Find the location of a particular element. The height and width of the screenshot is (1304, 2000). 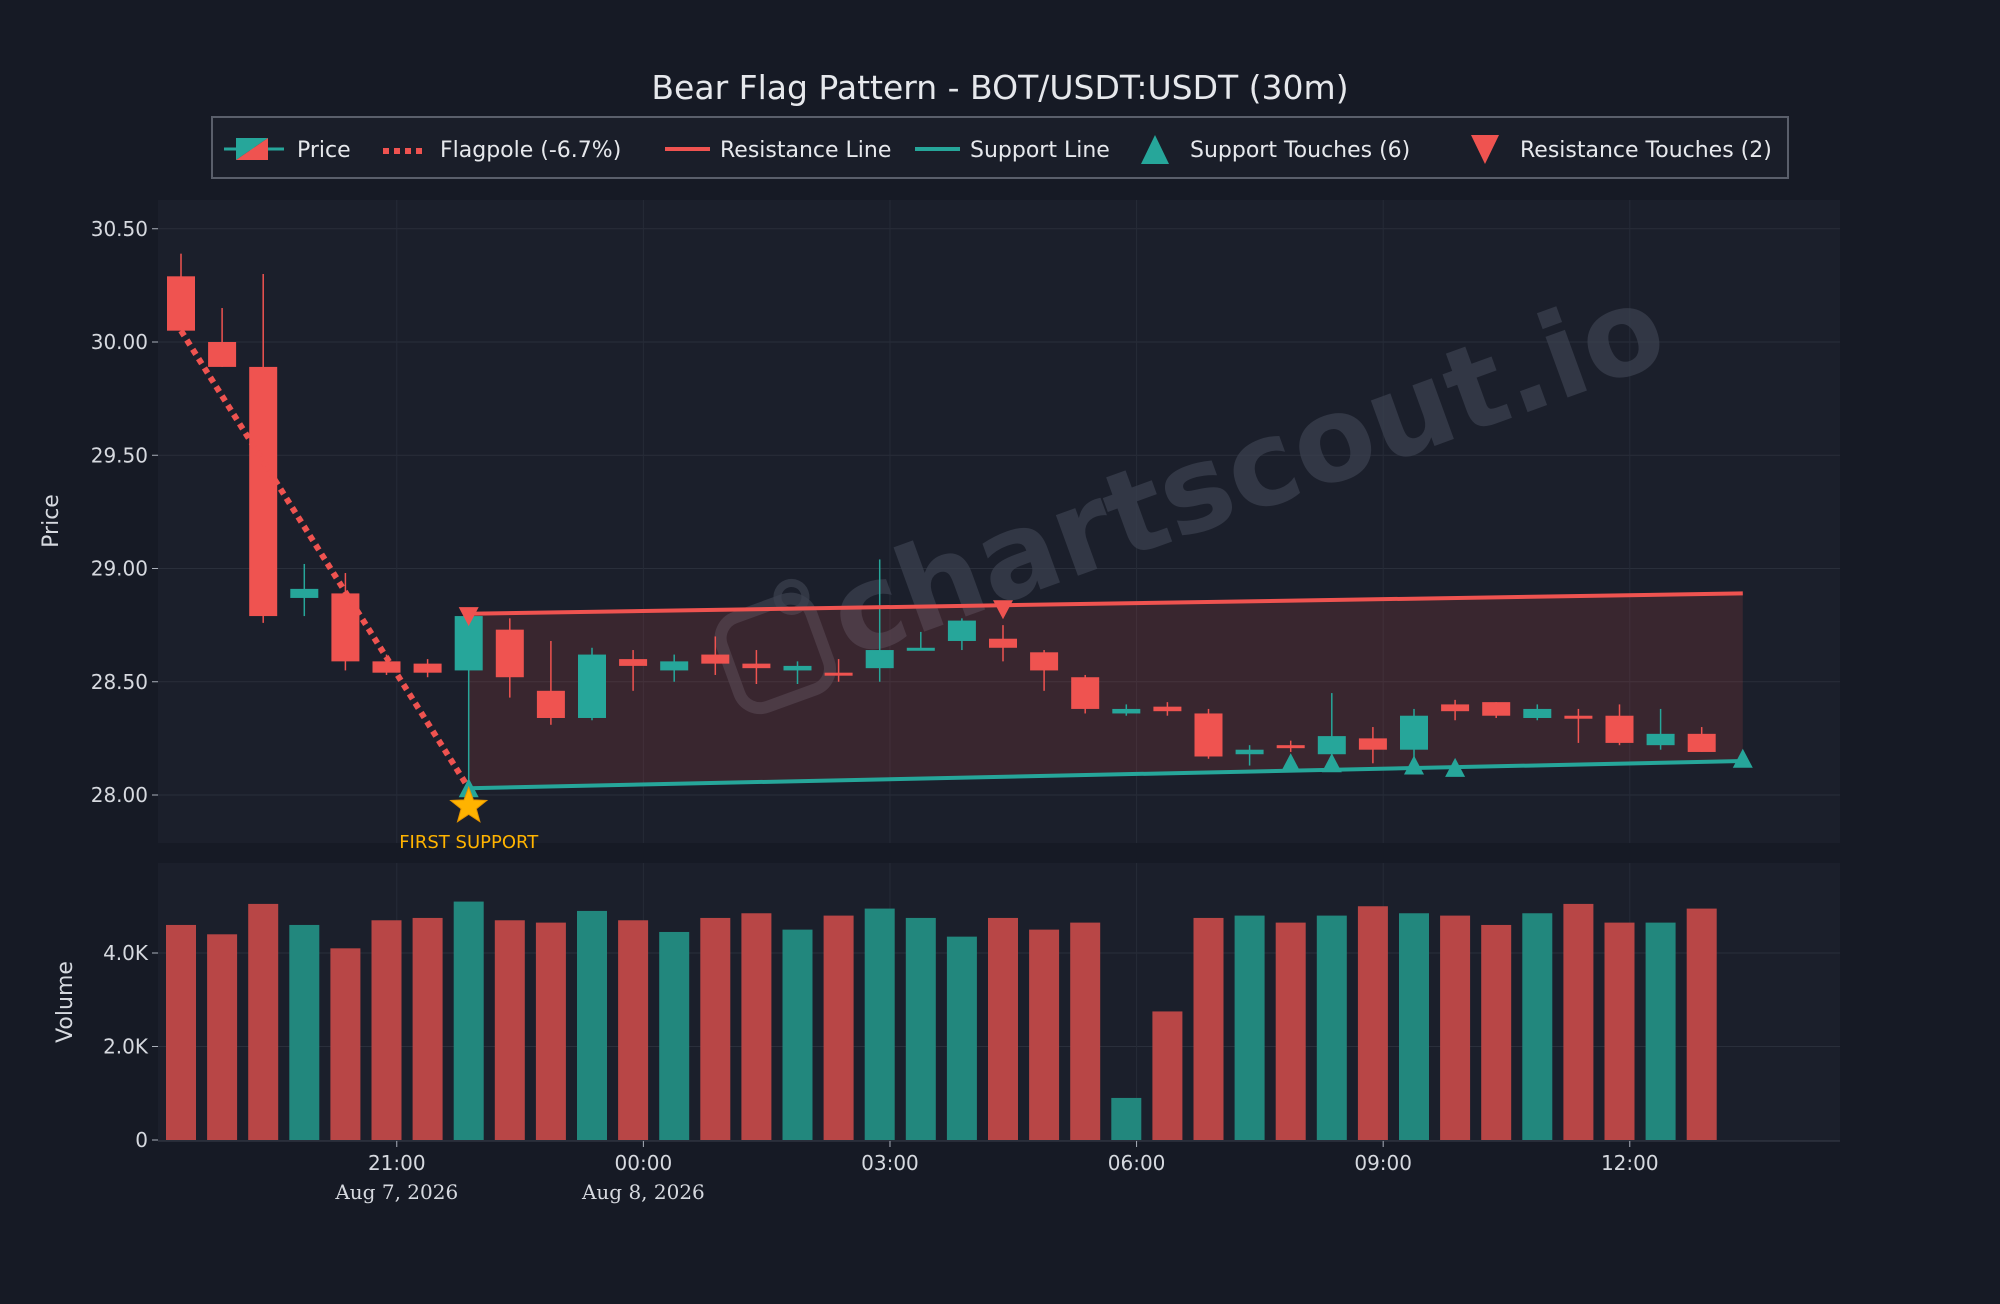

time-tick-label: 00:00 is located at coordinates (644, 1163).